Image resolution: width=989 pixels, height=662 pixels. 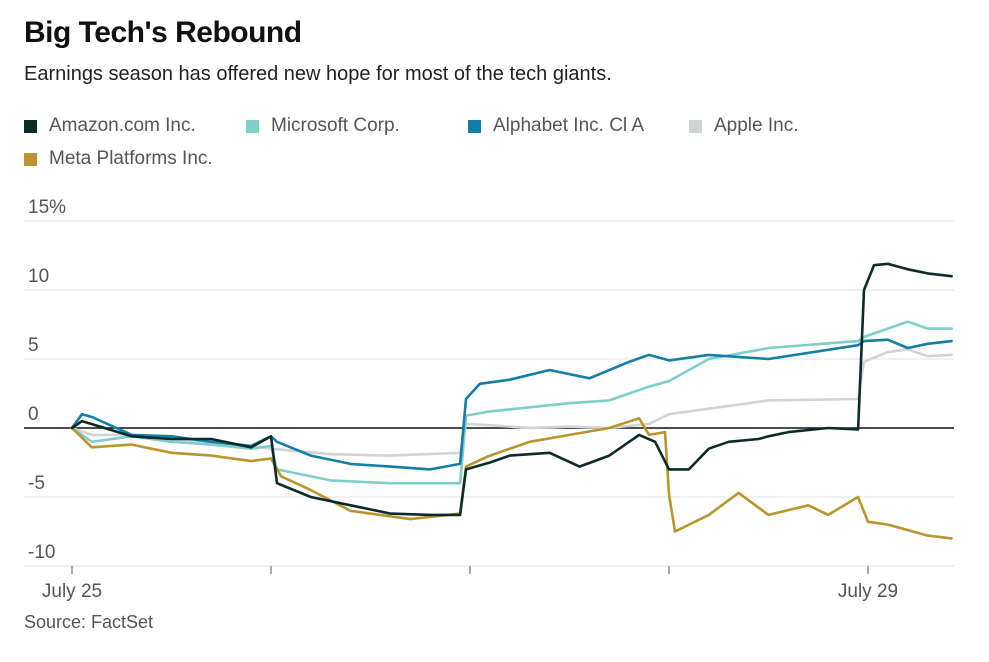 I want to click on y-tick-label: -5, so click(x=36, y=483).